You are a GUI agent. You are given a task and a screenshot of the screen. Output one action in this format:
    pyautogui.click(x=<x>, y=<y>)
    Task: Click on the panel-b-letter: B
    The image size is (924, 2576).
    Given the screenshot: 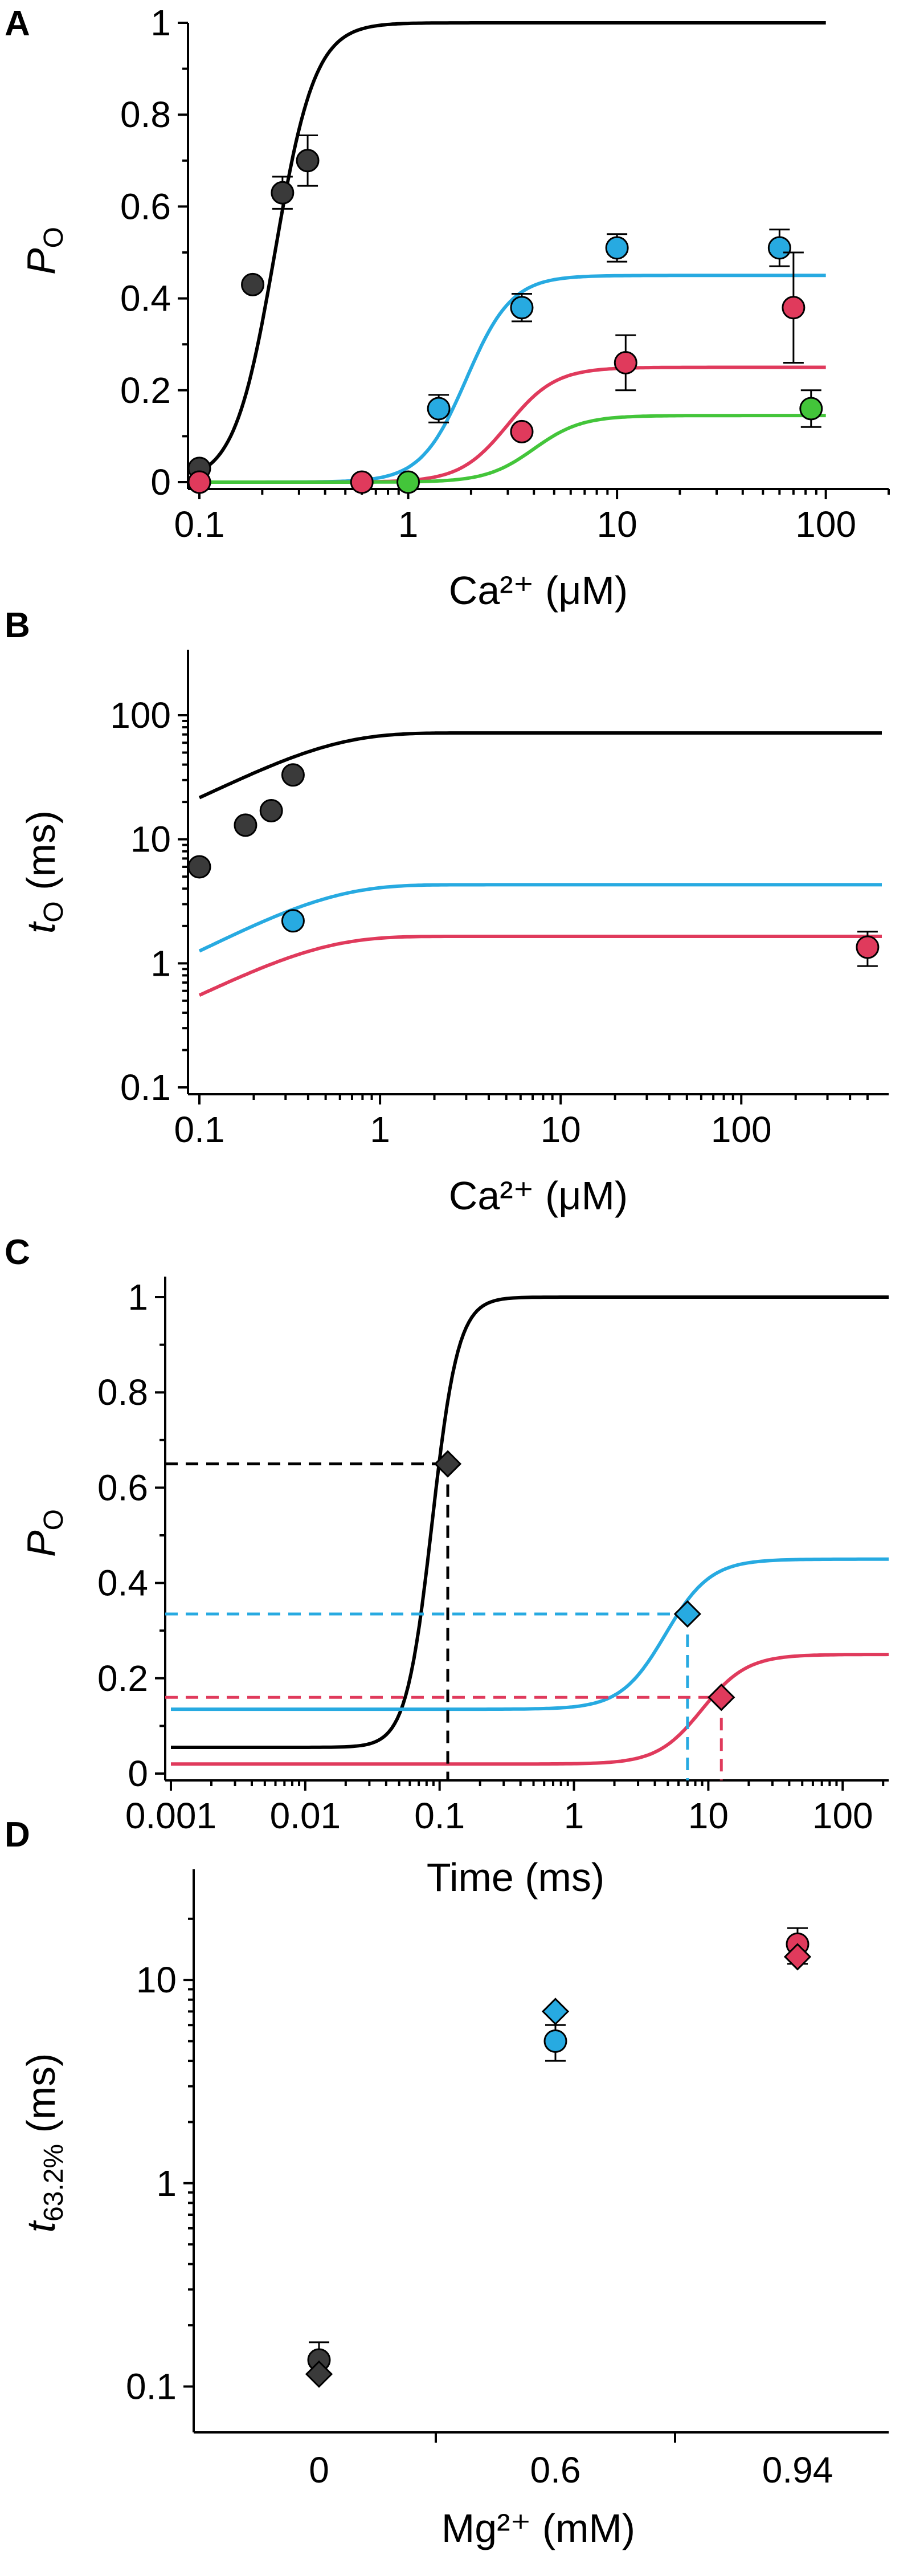 What is the action you would take?
    pyautogui.click(x=17, y=625)
    